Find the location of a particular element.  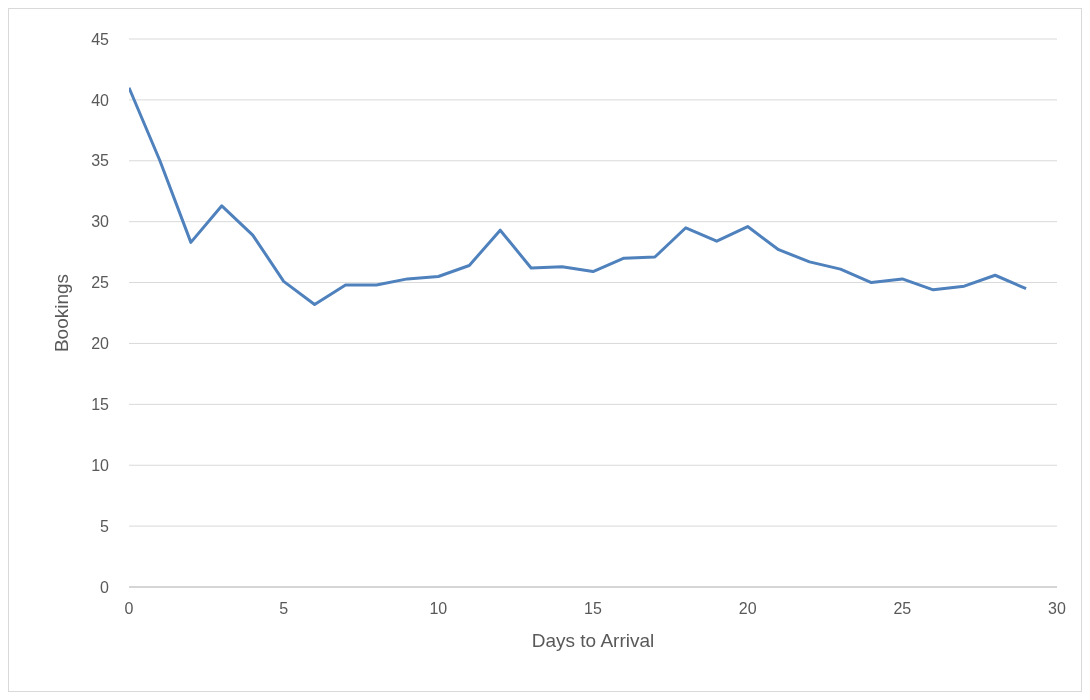

y-tick-label: 30 is located at coordinates (100, 222).